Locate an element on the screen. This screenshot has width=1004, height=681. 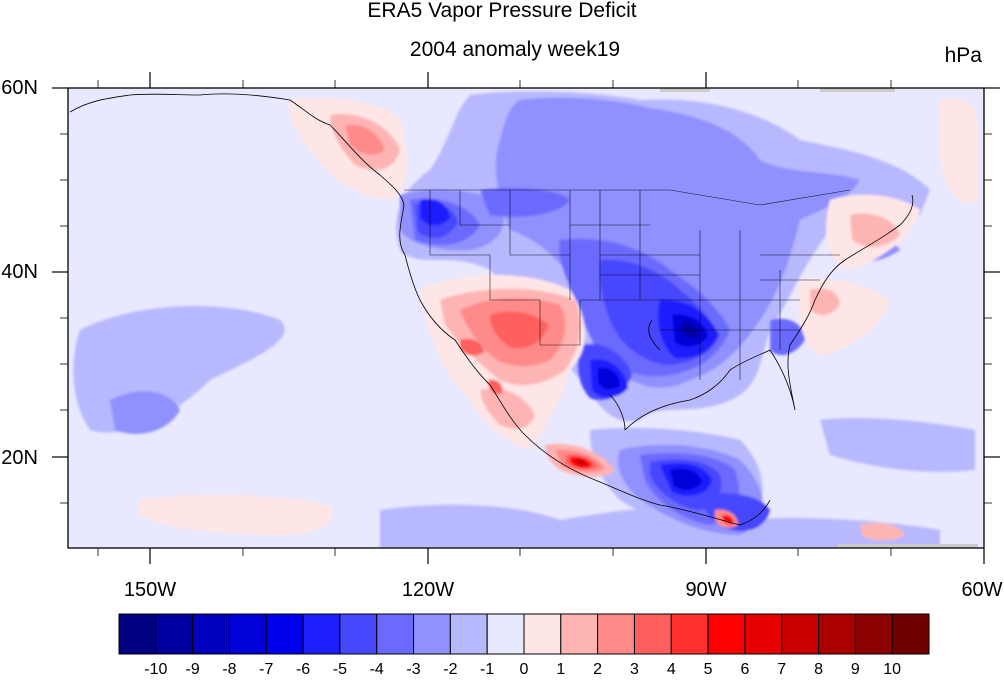
lat-label-40n: 40N is located at coordinates (19, 272).